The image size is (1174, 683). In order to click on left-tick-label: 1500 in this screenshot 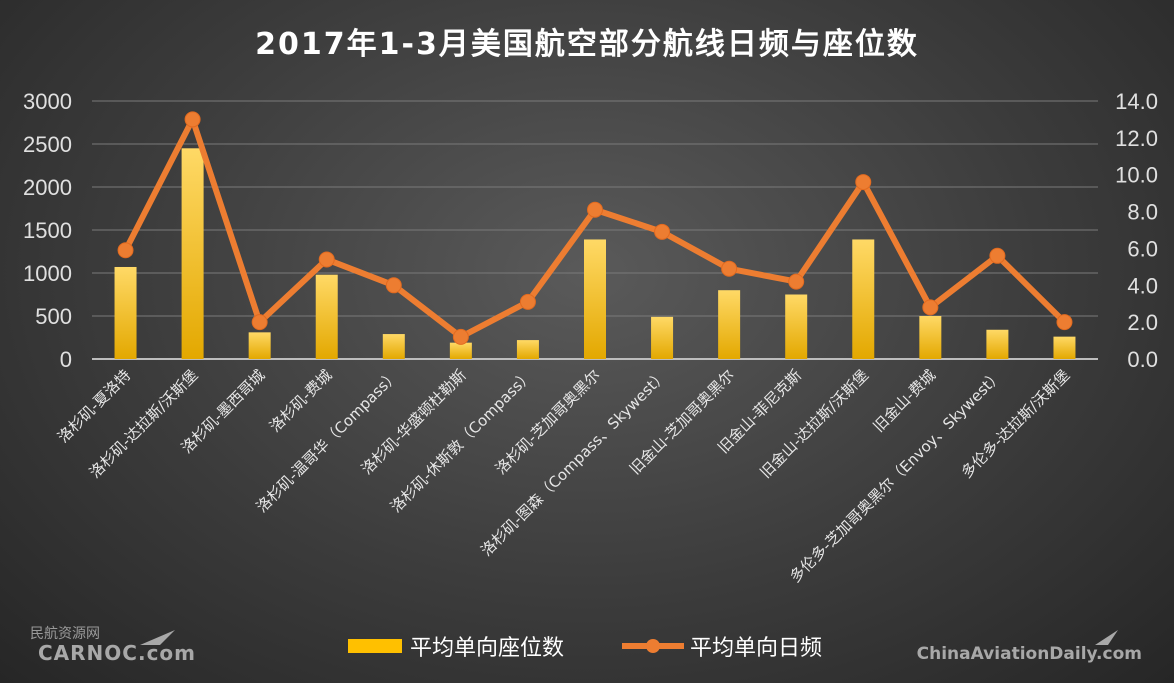, I will do `click(47, 230)`.